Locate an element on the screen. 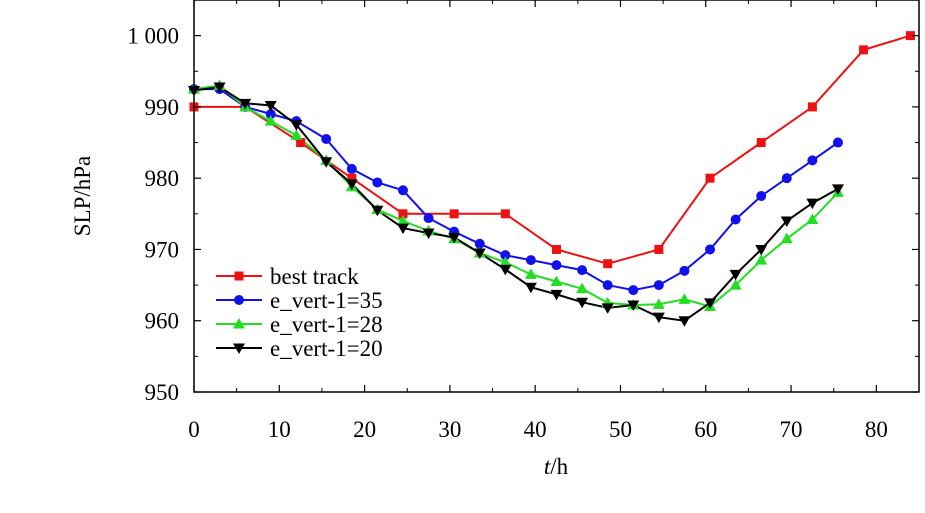  x-tick-label: 50 is located at coordinates (620, 429).